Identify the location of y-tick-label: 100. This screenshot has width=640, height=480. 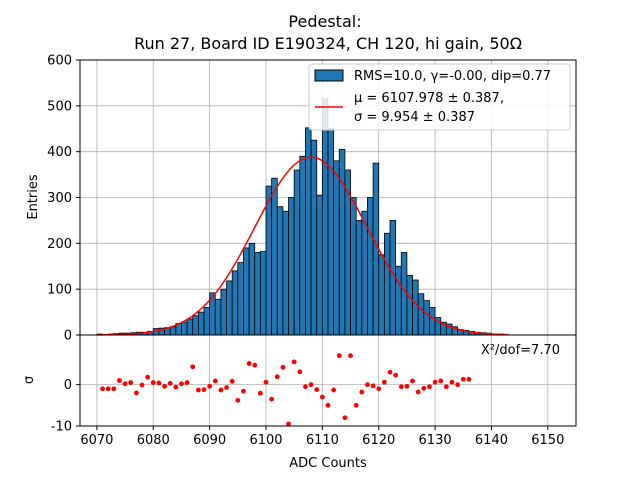
(59, 290).